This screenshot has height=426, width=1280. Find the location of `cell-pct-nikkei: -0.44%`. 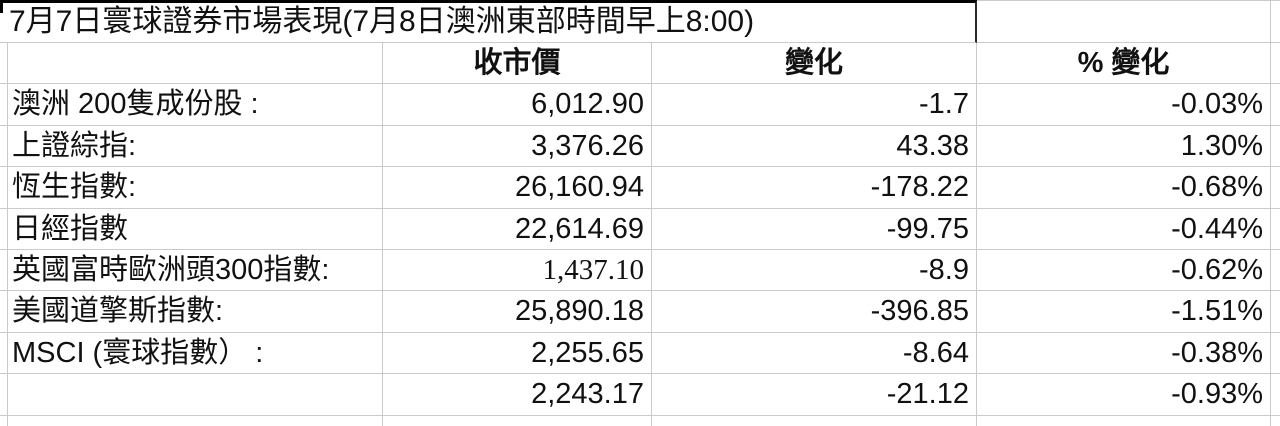

cell-pct-nikkei: -0.44% is located at coordinates (1124, 229).